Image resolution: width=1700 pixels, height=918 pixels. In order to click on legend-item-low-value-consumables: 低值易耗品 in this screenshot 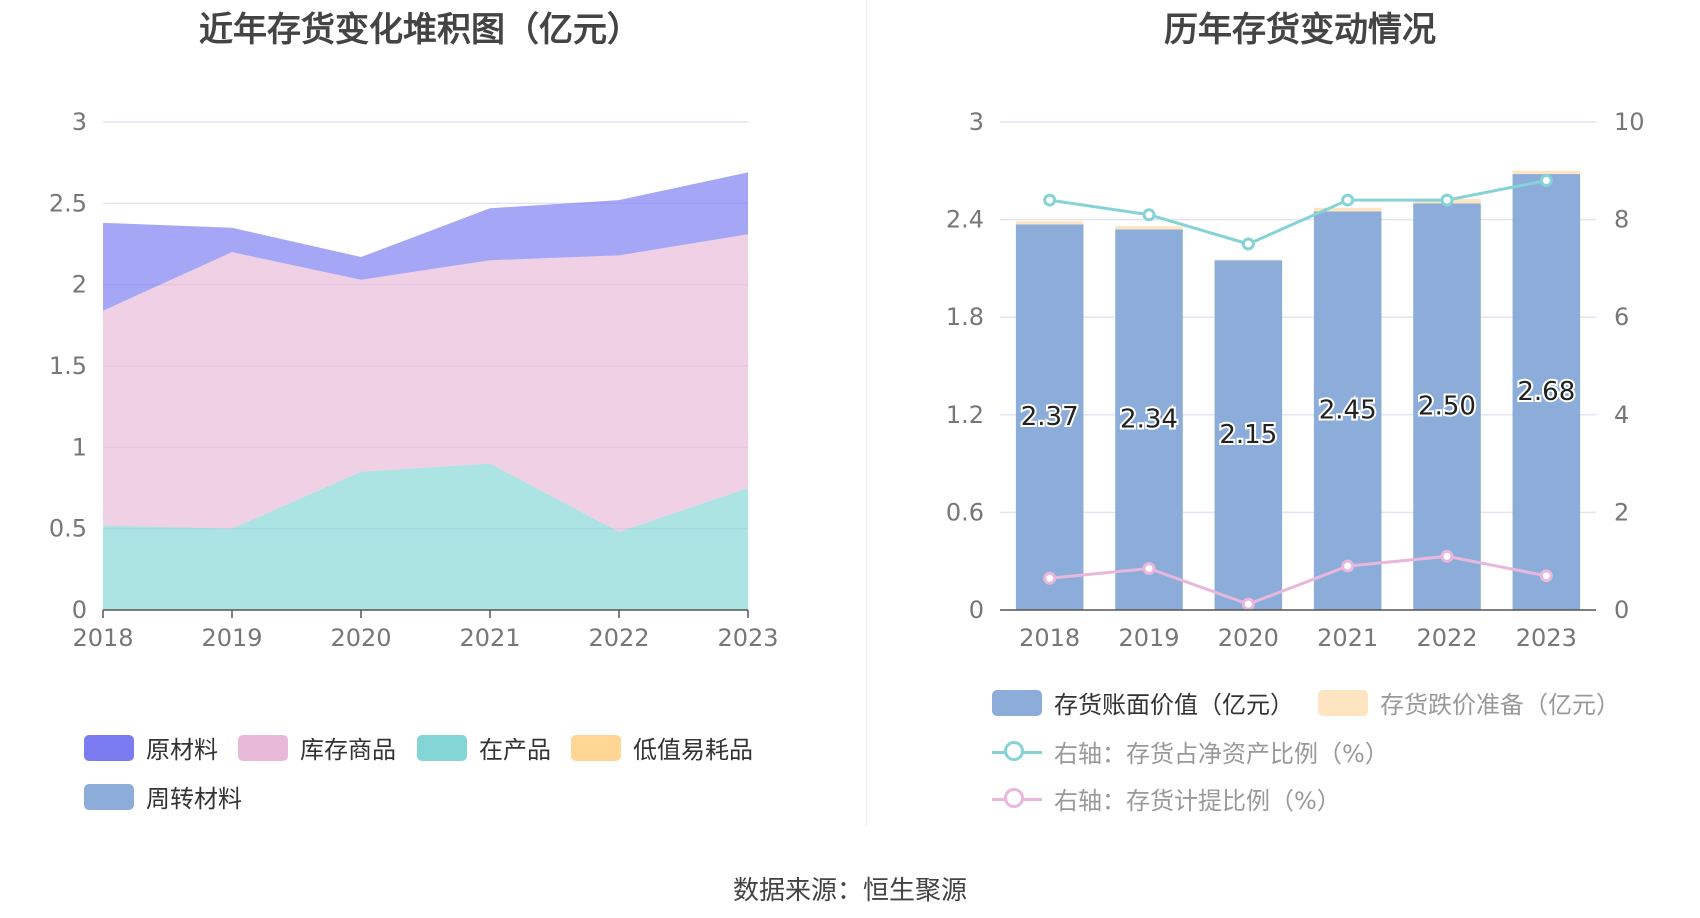, I will do `click(662, 747)`.